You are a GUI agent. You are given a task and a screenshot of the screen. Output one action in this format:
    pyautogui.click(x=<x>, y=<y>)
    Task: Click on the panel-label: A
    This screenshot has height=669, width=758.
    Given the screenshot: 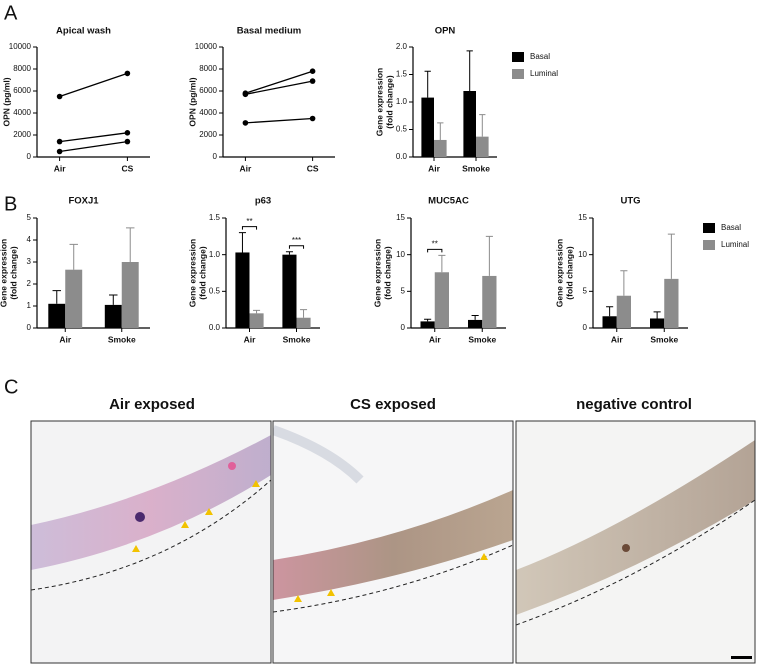 What is the action you would take?
    pyautogui.click(x=11, y=13)
    